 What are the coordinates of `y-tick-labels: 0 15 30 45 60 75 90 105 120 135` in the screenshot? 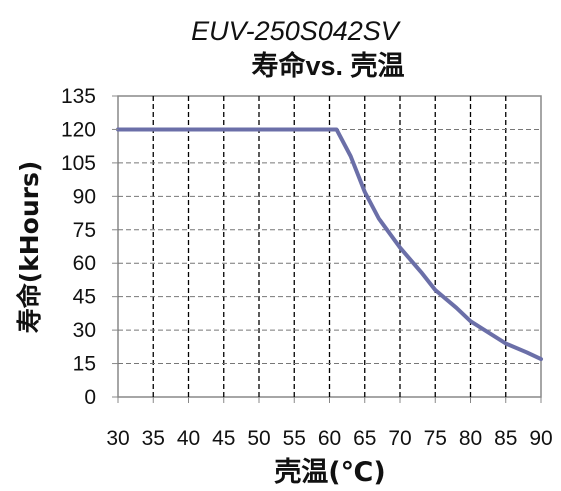 It's located at (89, 247).